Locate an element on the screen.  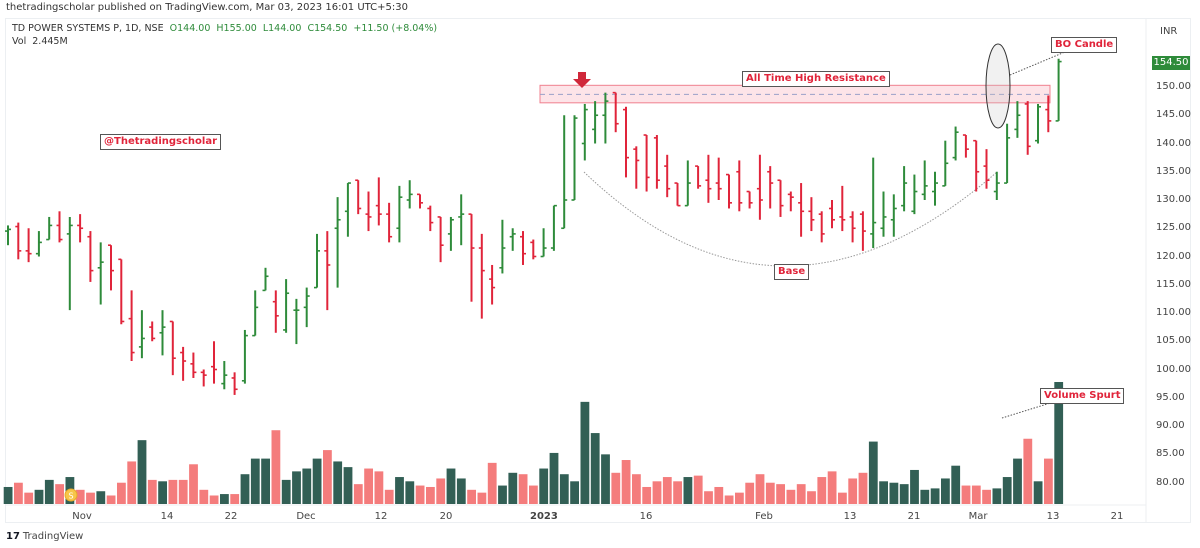
watermark-annotation: @Thetradingscholar is located at coordinates (161, 142).